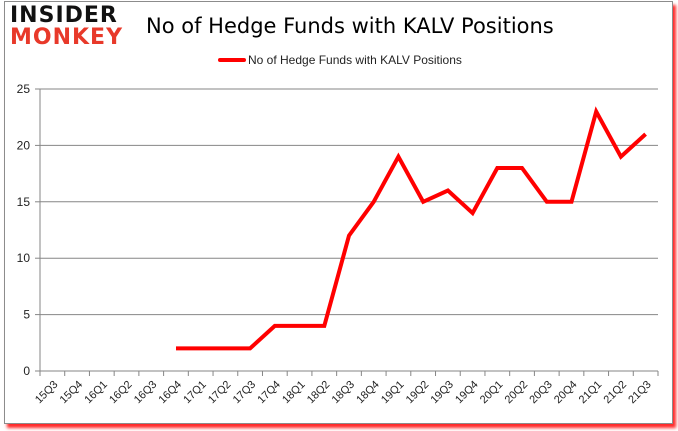 The image size is (678, 431). Describe the element at coordinates (368, 393) in the screenshot. I see `x-tick-label: 18Q4` at that location.